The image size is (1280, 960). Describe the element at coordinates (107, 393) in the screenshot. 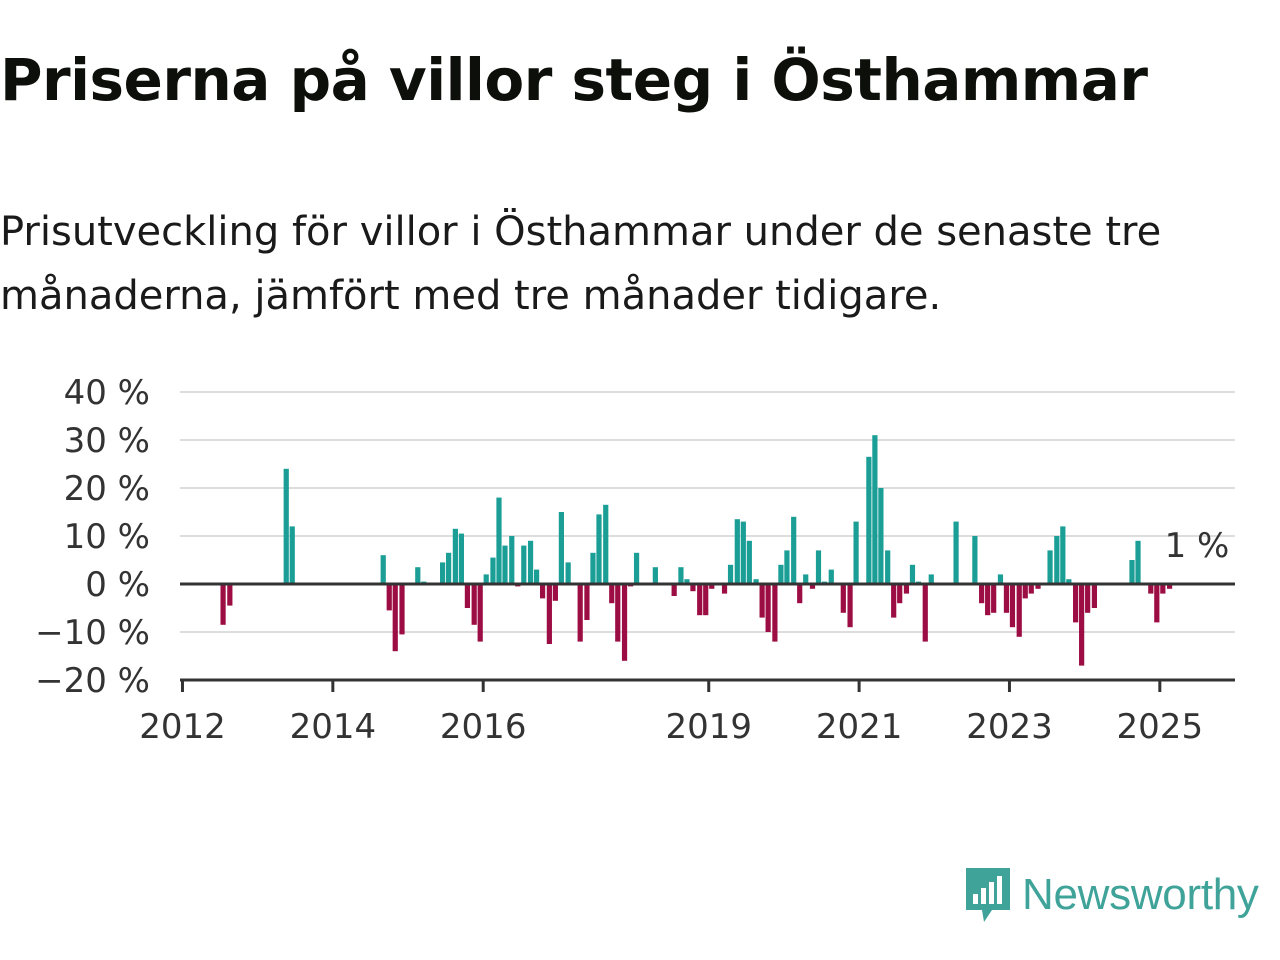

I see `y-tick-label: 40 %` at that location.